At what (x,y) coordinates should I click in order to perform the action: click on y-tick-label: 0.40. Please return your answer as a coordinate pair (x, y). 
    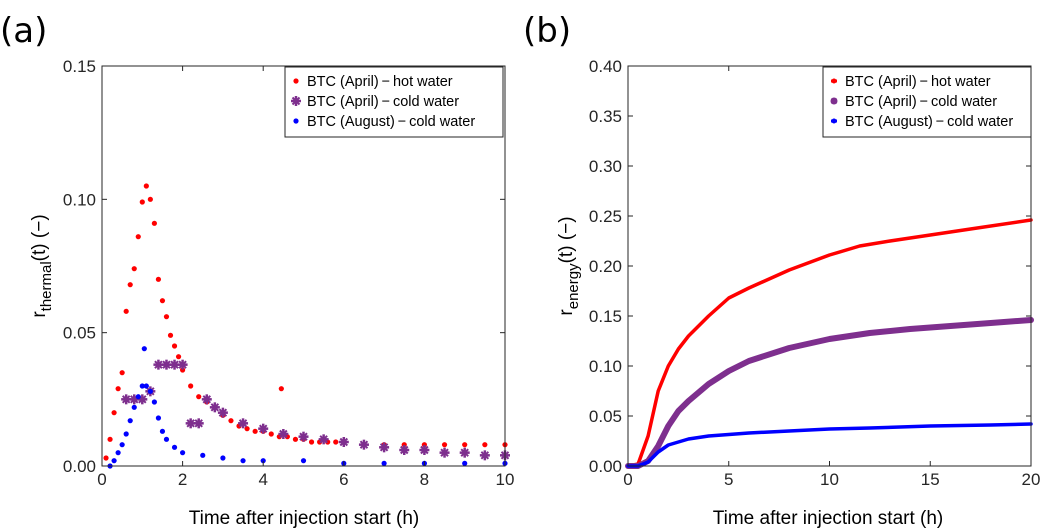
    Looking at the image, I should click on (605, 66).